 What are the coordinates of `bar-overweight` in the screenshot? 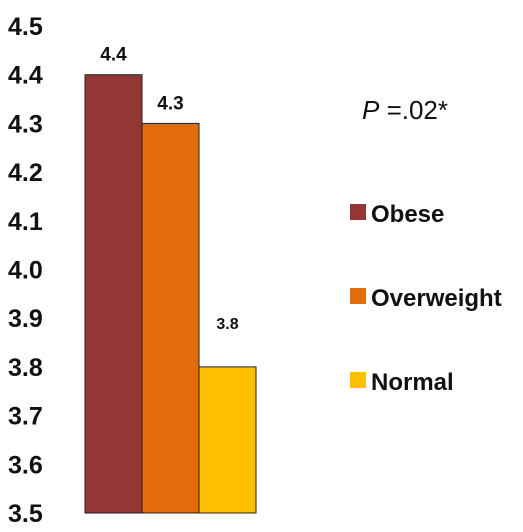 It's located at (170, 318).